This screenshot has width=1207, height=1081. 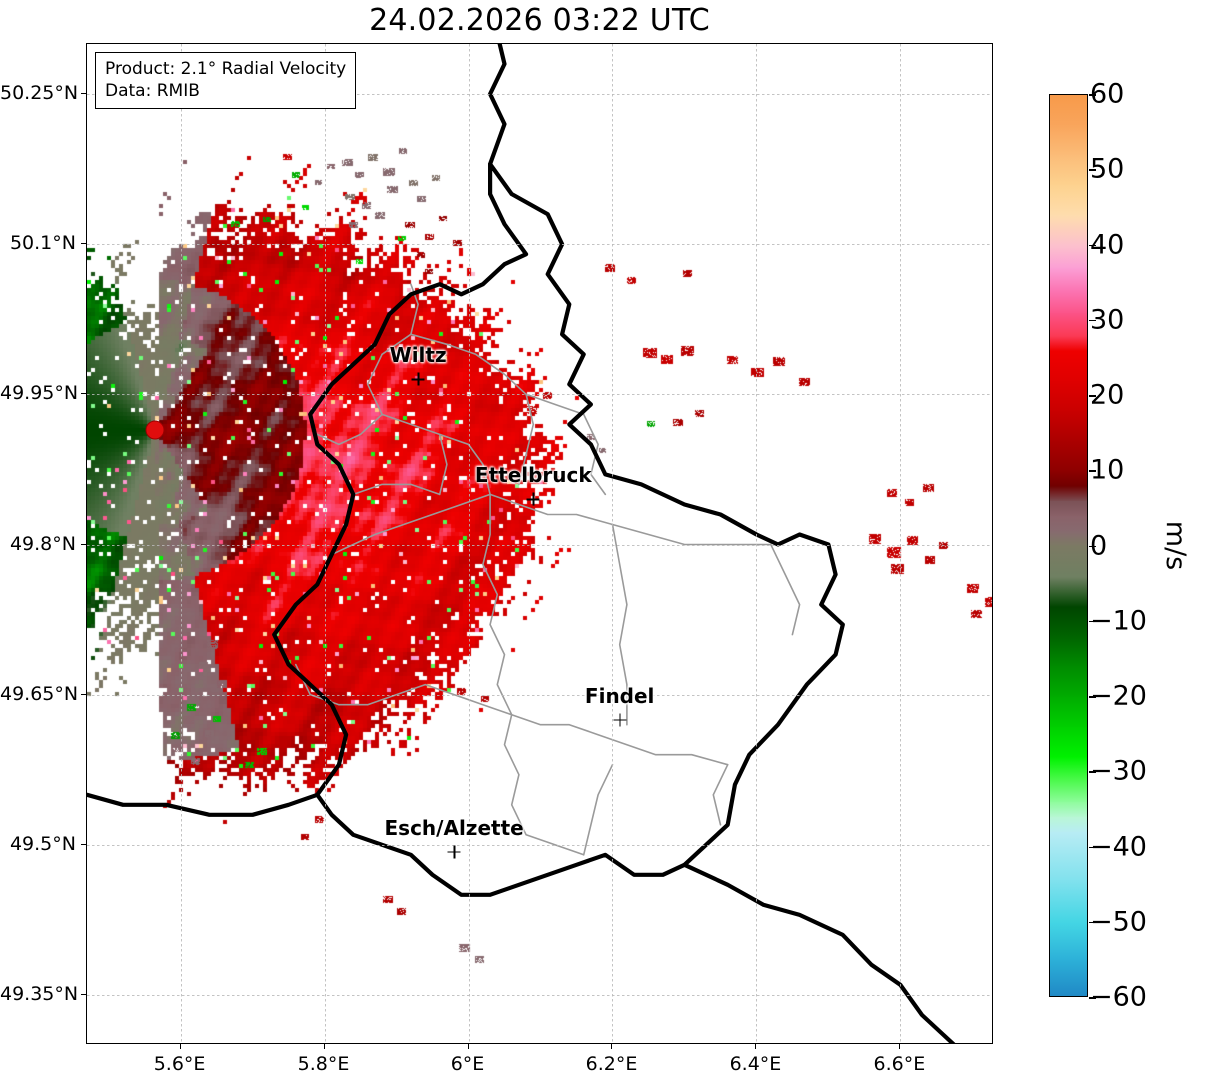 What do you see at coordinates (179, 1064) in the screenshot?
I see `x-axis-tick-label: 5.6°E` at bounding box center [179, 1064].